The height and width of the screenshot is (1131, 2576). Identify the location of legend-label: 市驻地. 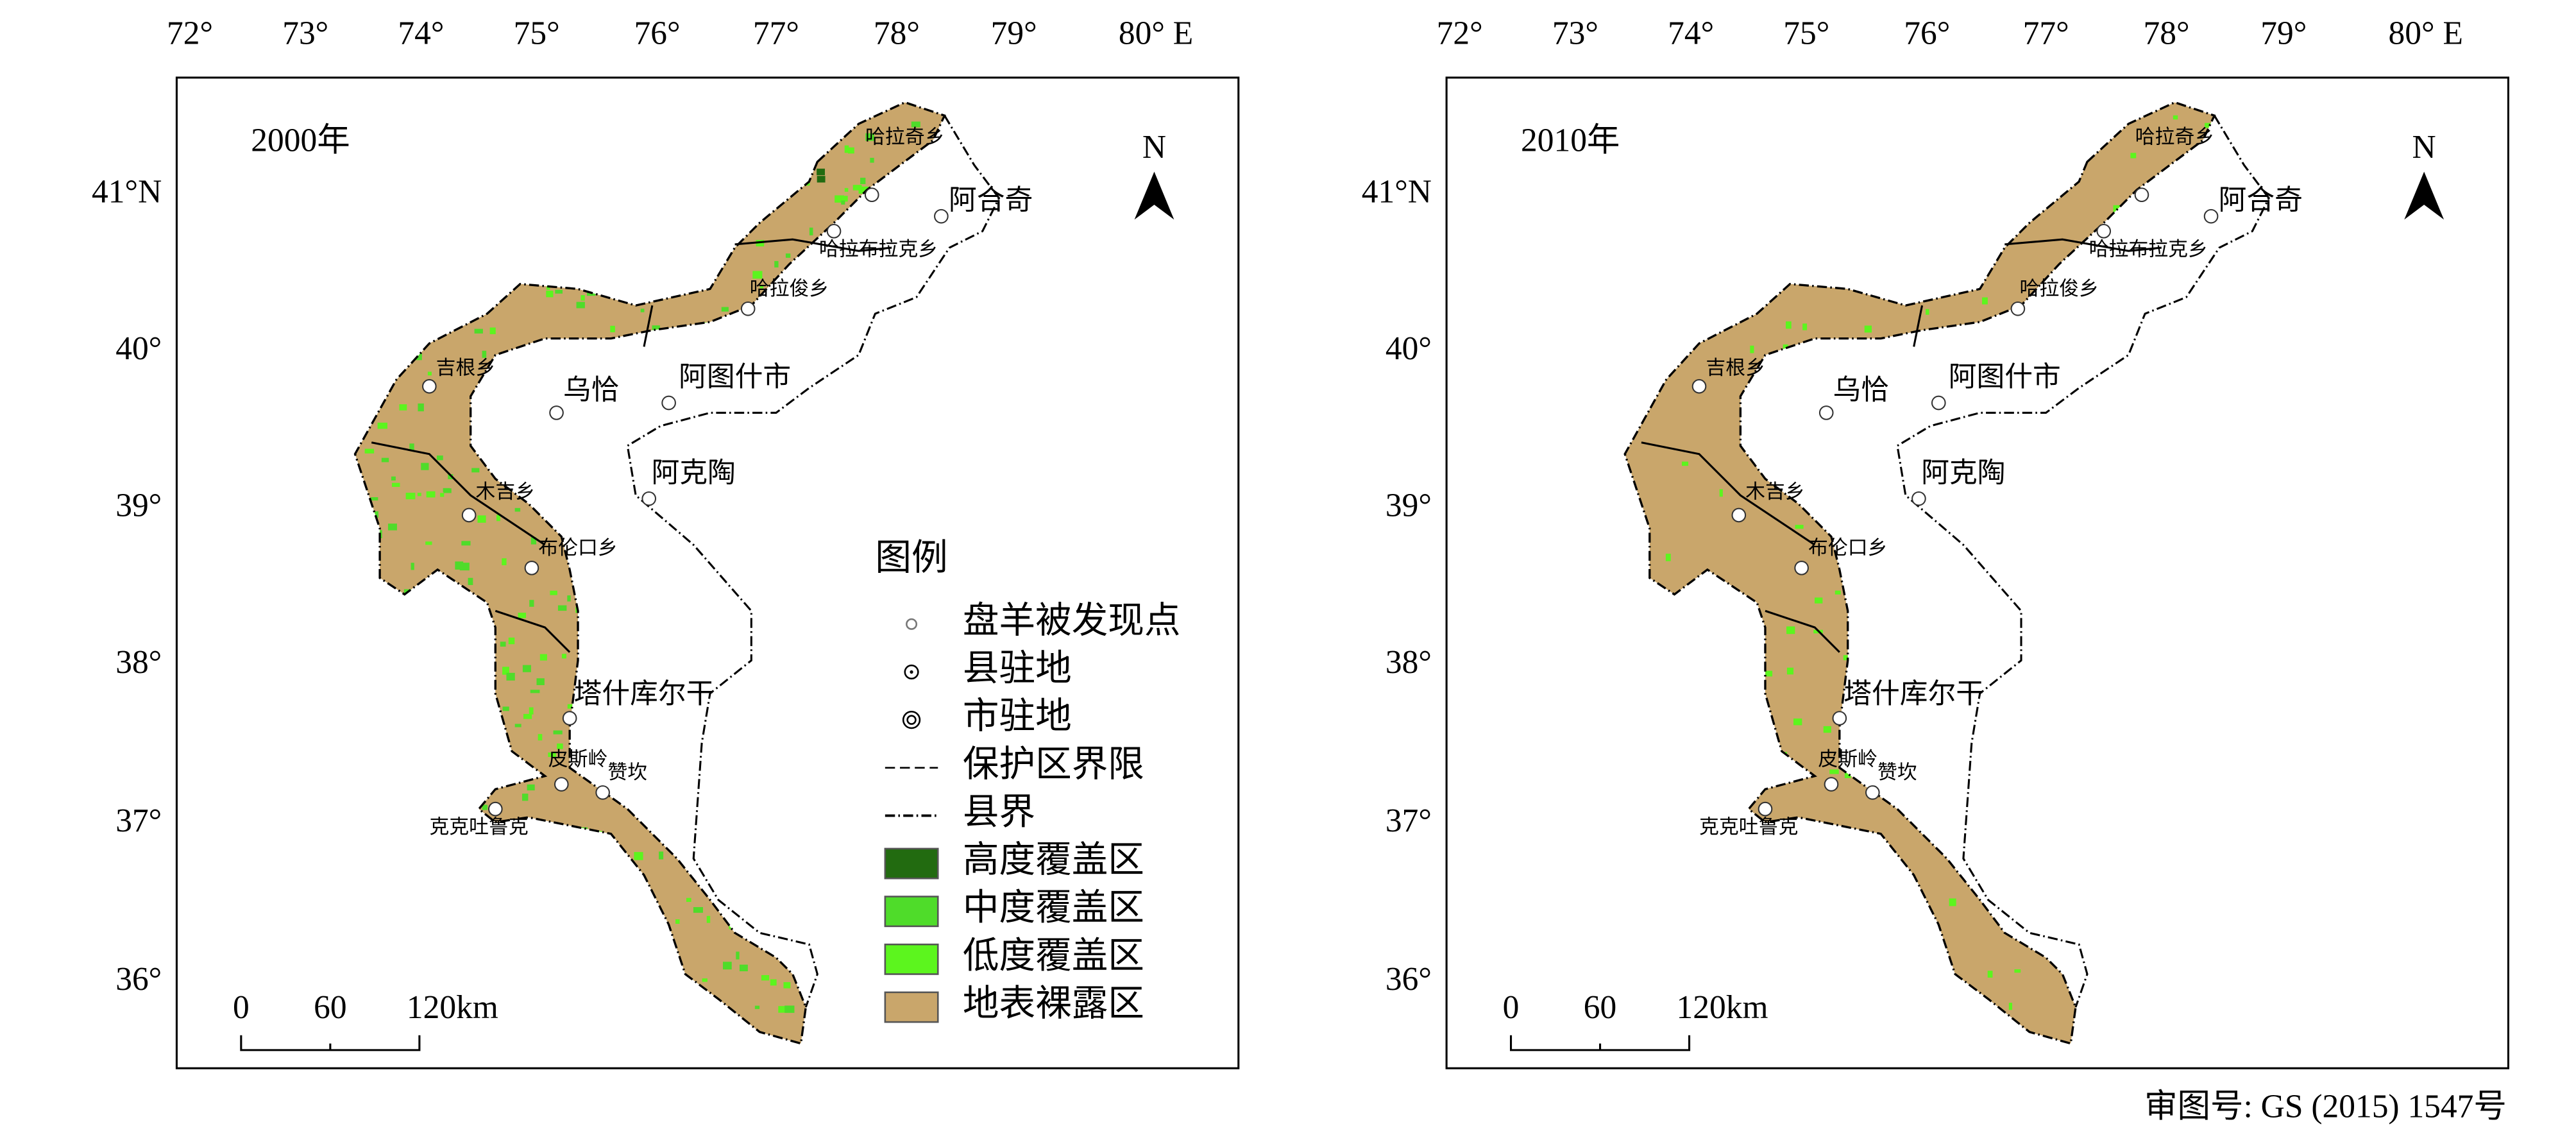
(1017, 716).